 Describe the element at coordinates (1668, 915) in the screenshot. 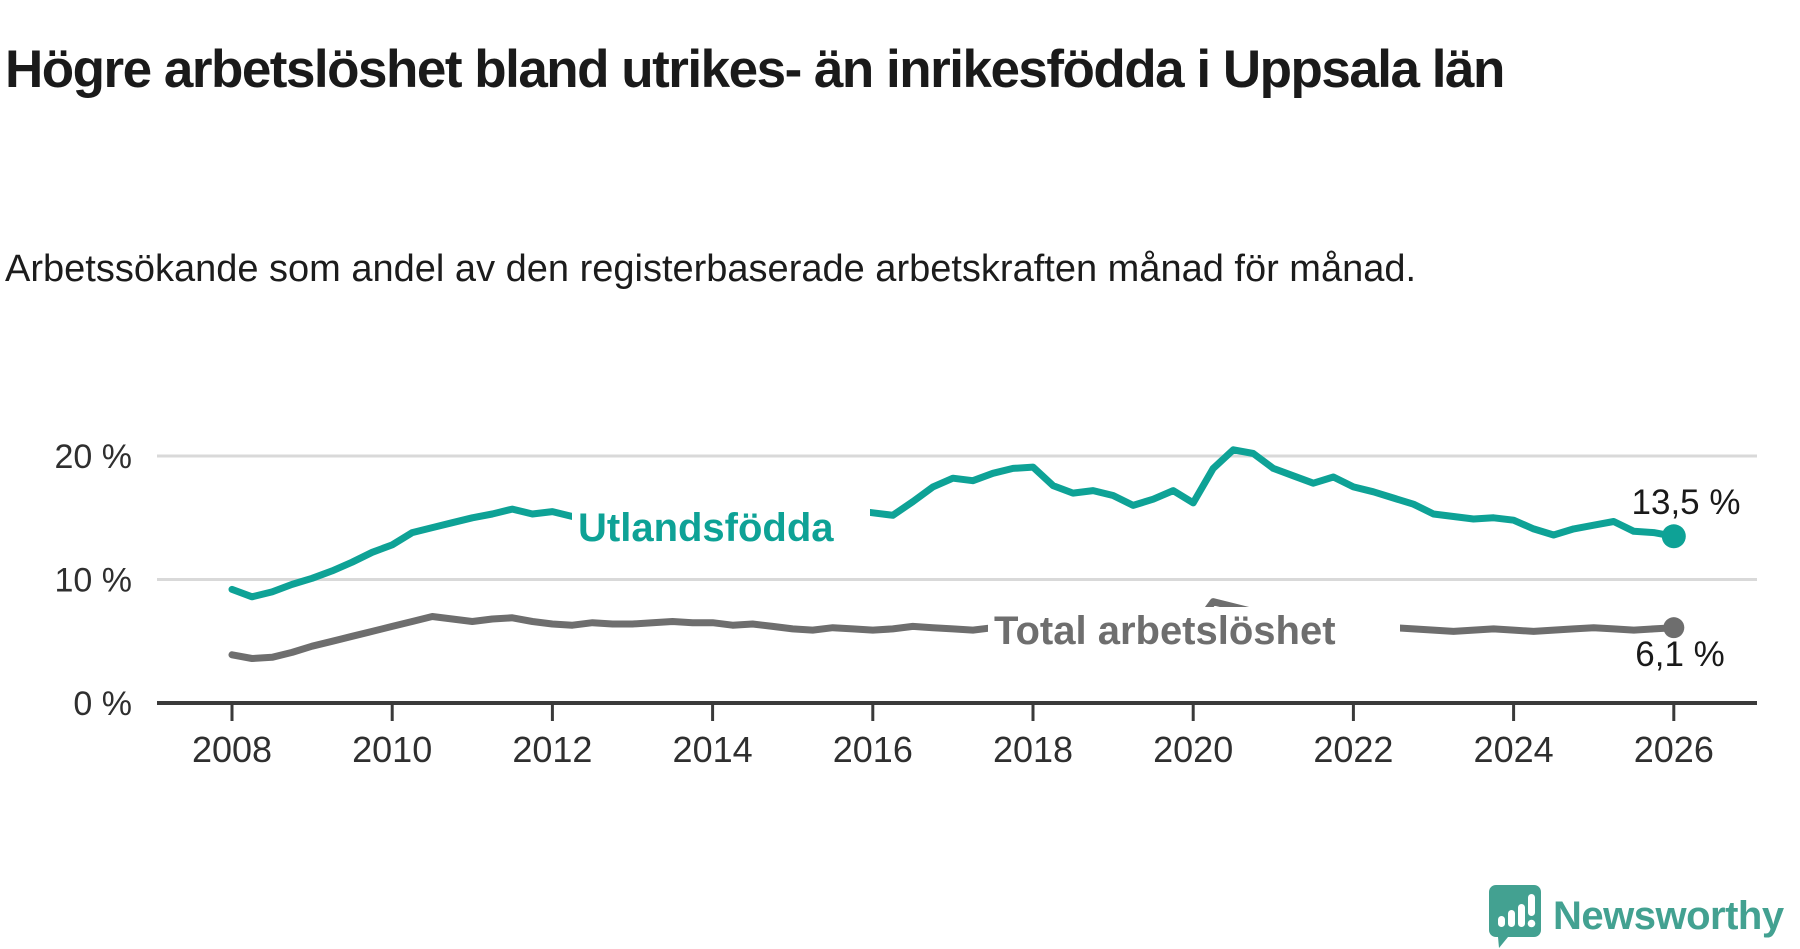

I see `newsworthy-logo-text: Newsworthy` at that location.